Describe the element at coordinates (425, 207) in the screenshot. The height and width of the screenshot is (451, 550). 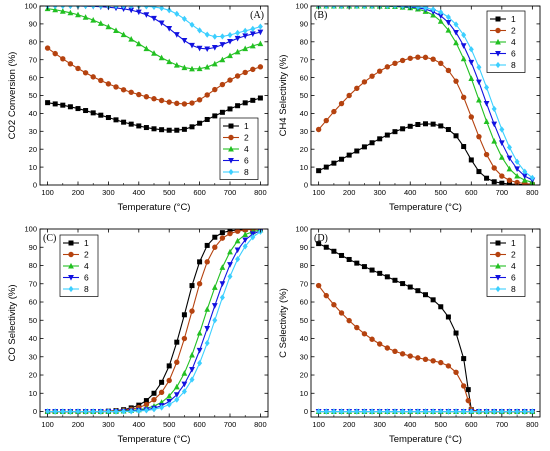
I see `x-axis-label: Temperature (°C)` at that location.